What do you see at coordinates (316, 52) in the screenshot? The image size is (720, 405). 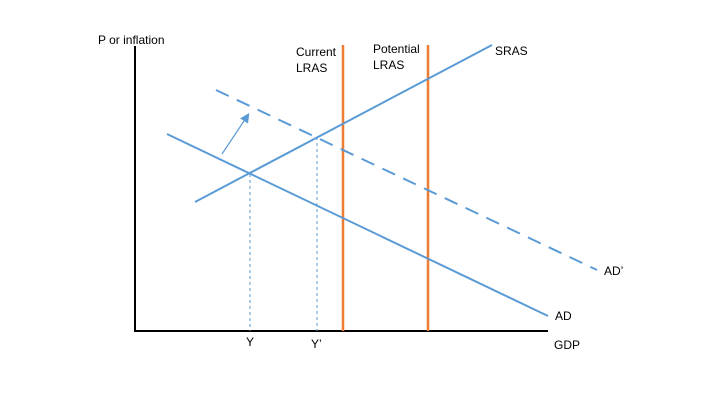 I see `current-lras-label-line1: Current` at bounding box center [316, 52].